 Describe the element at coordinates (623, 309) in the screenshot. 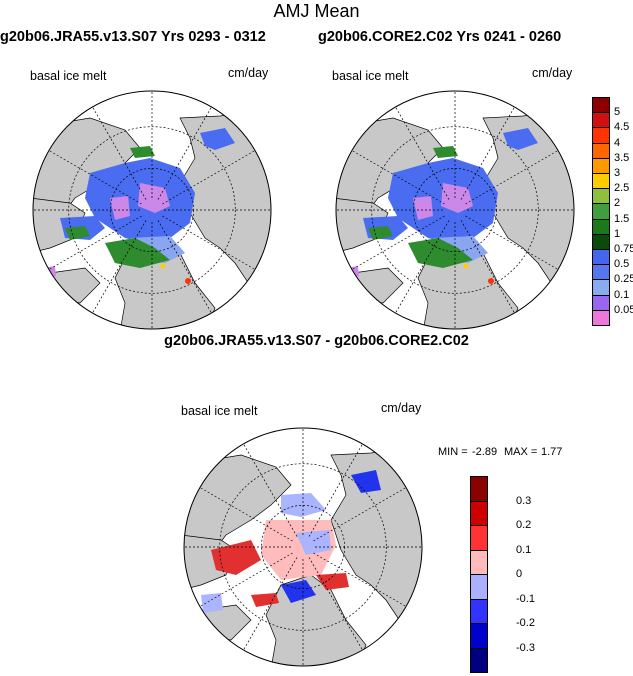

I see `colorbar-label: 0.05` at that location.